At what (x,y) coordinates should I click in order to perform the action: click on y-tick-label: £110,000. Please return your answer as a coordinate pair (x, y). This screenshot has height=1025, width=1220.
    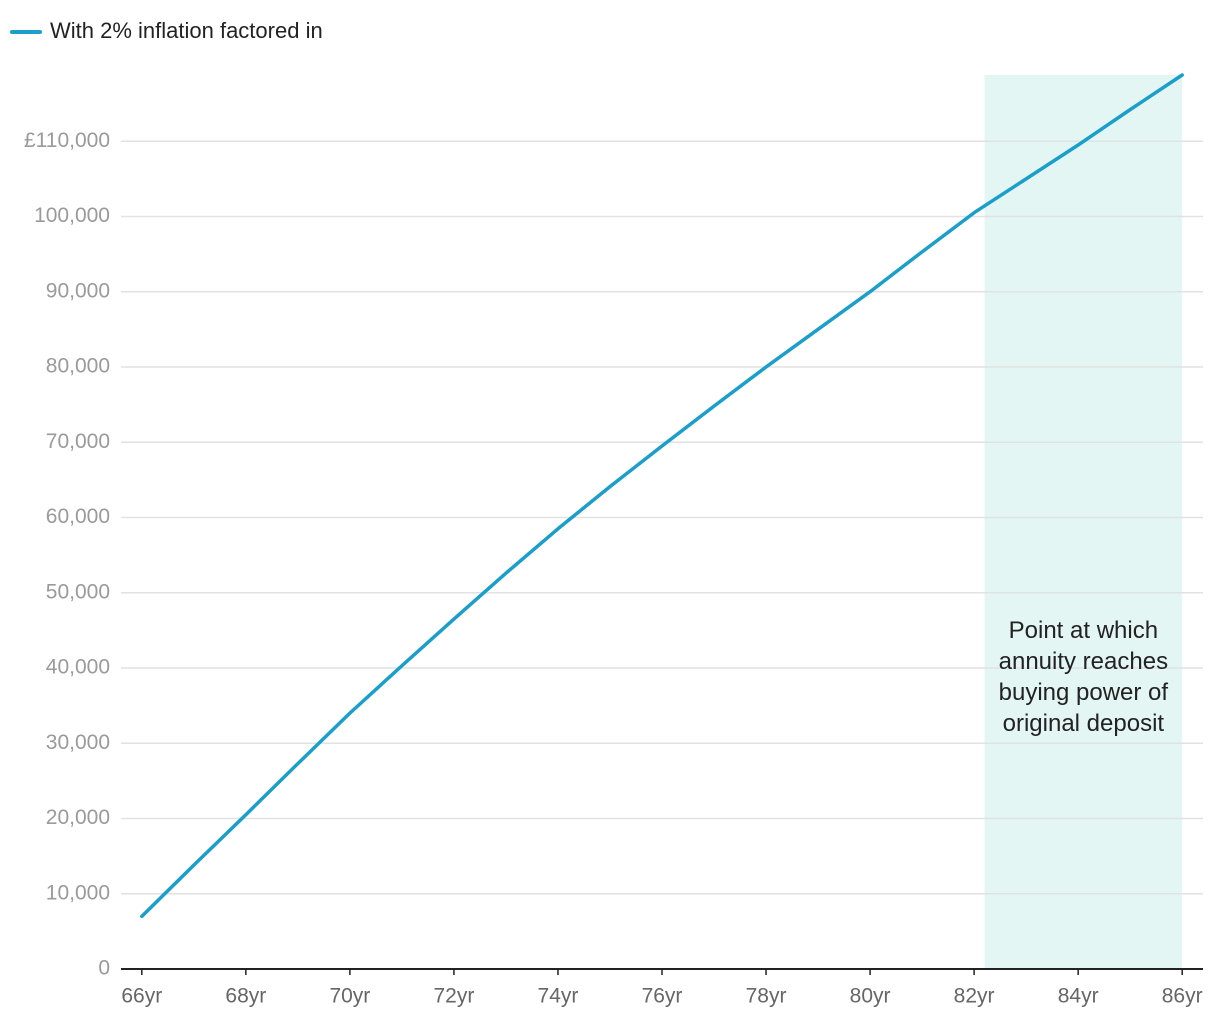
    Looking at the image, I should click on (67, 140).